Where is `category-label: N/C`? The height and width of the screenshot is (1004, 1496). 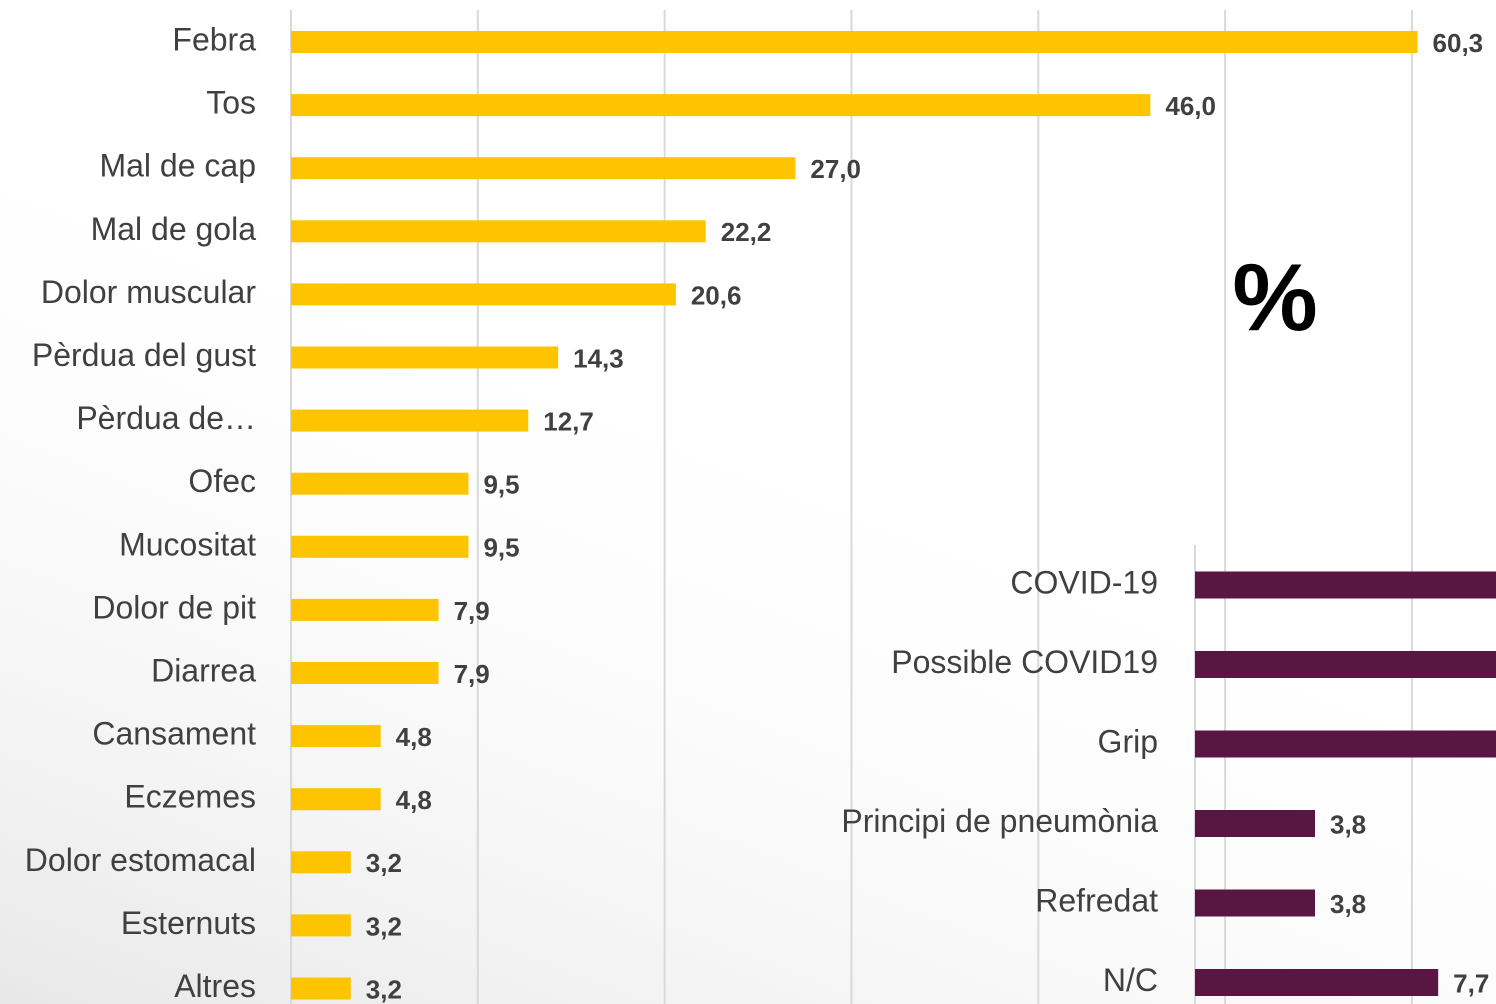
category-label: N/C is located at coordinates (1130, 980).